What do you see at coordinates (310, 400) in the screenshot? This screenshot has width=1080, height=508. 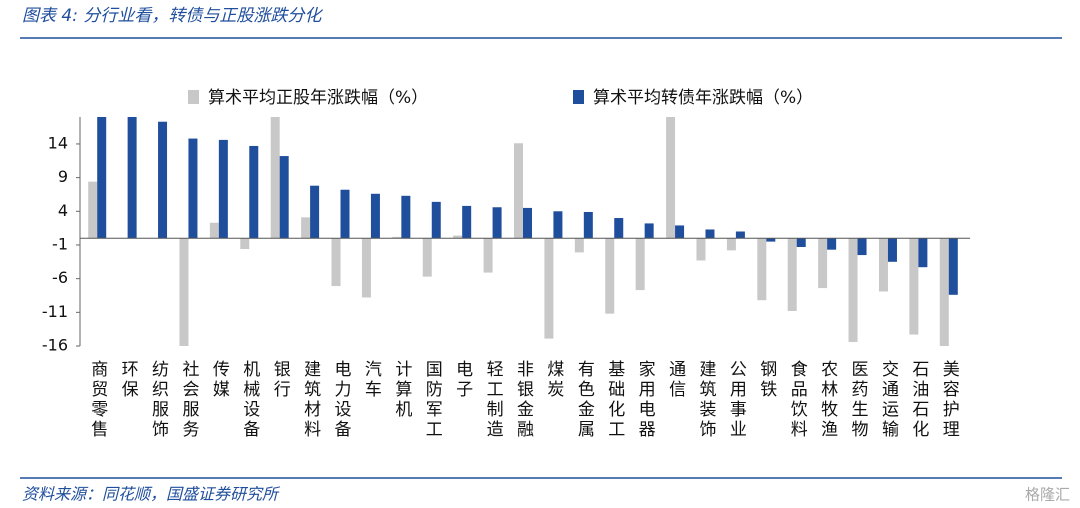 I see `x-tick-label: 建筑材料` at bounding box center [310, 400].